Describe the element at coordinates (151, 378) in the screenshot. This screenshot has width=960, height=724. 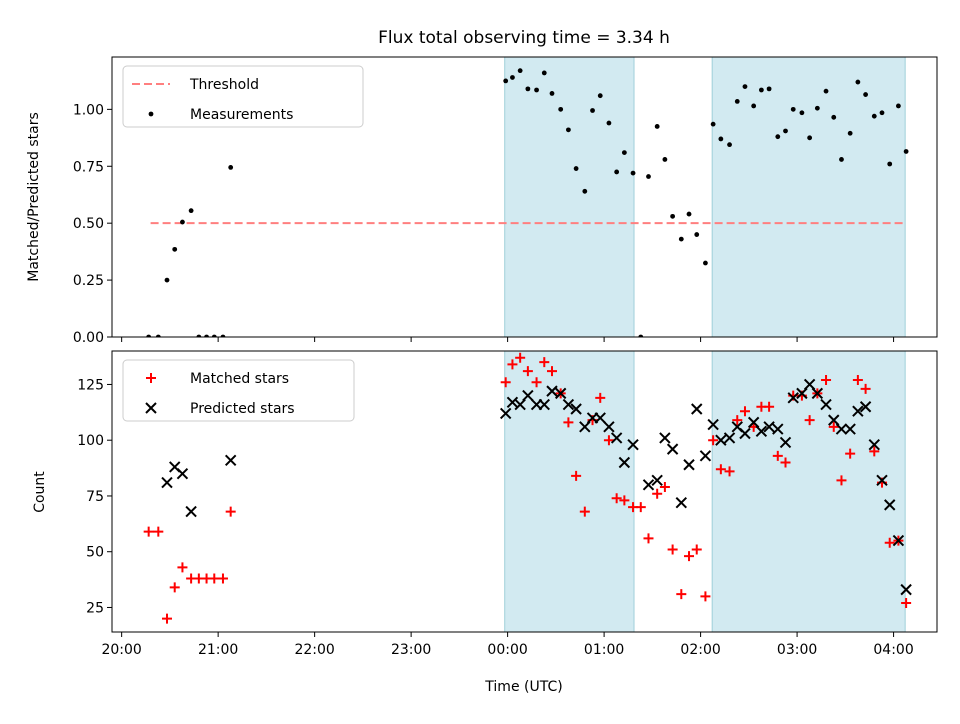
I see `legend-swatch-matched-stars` at that location.